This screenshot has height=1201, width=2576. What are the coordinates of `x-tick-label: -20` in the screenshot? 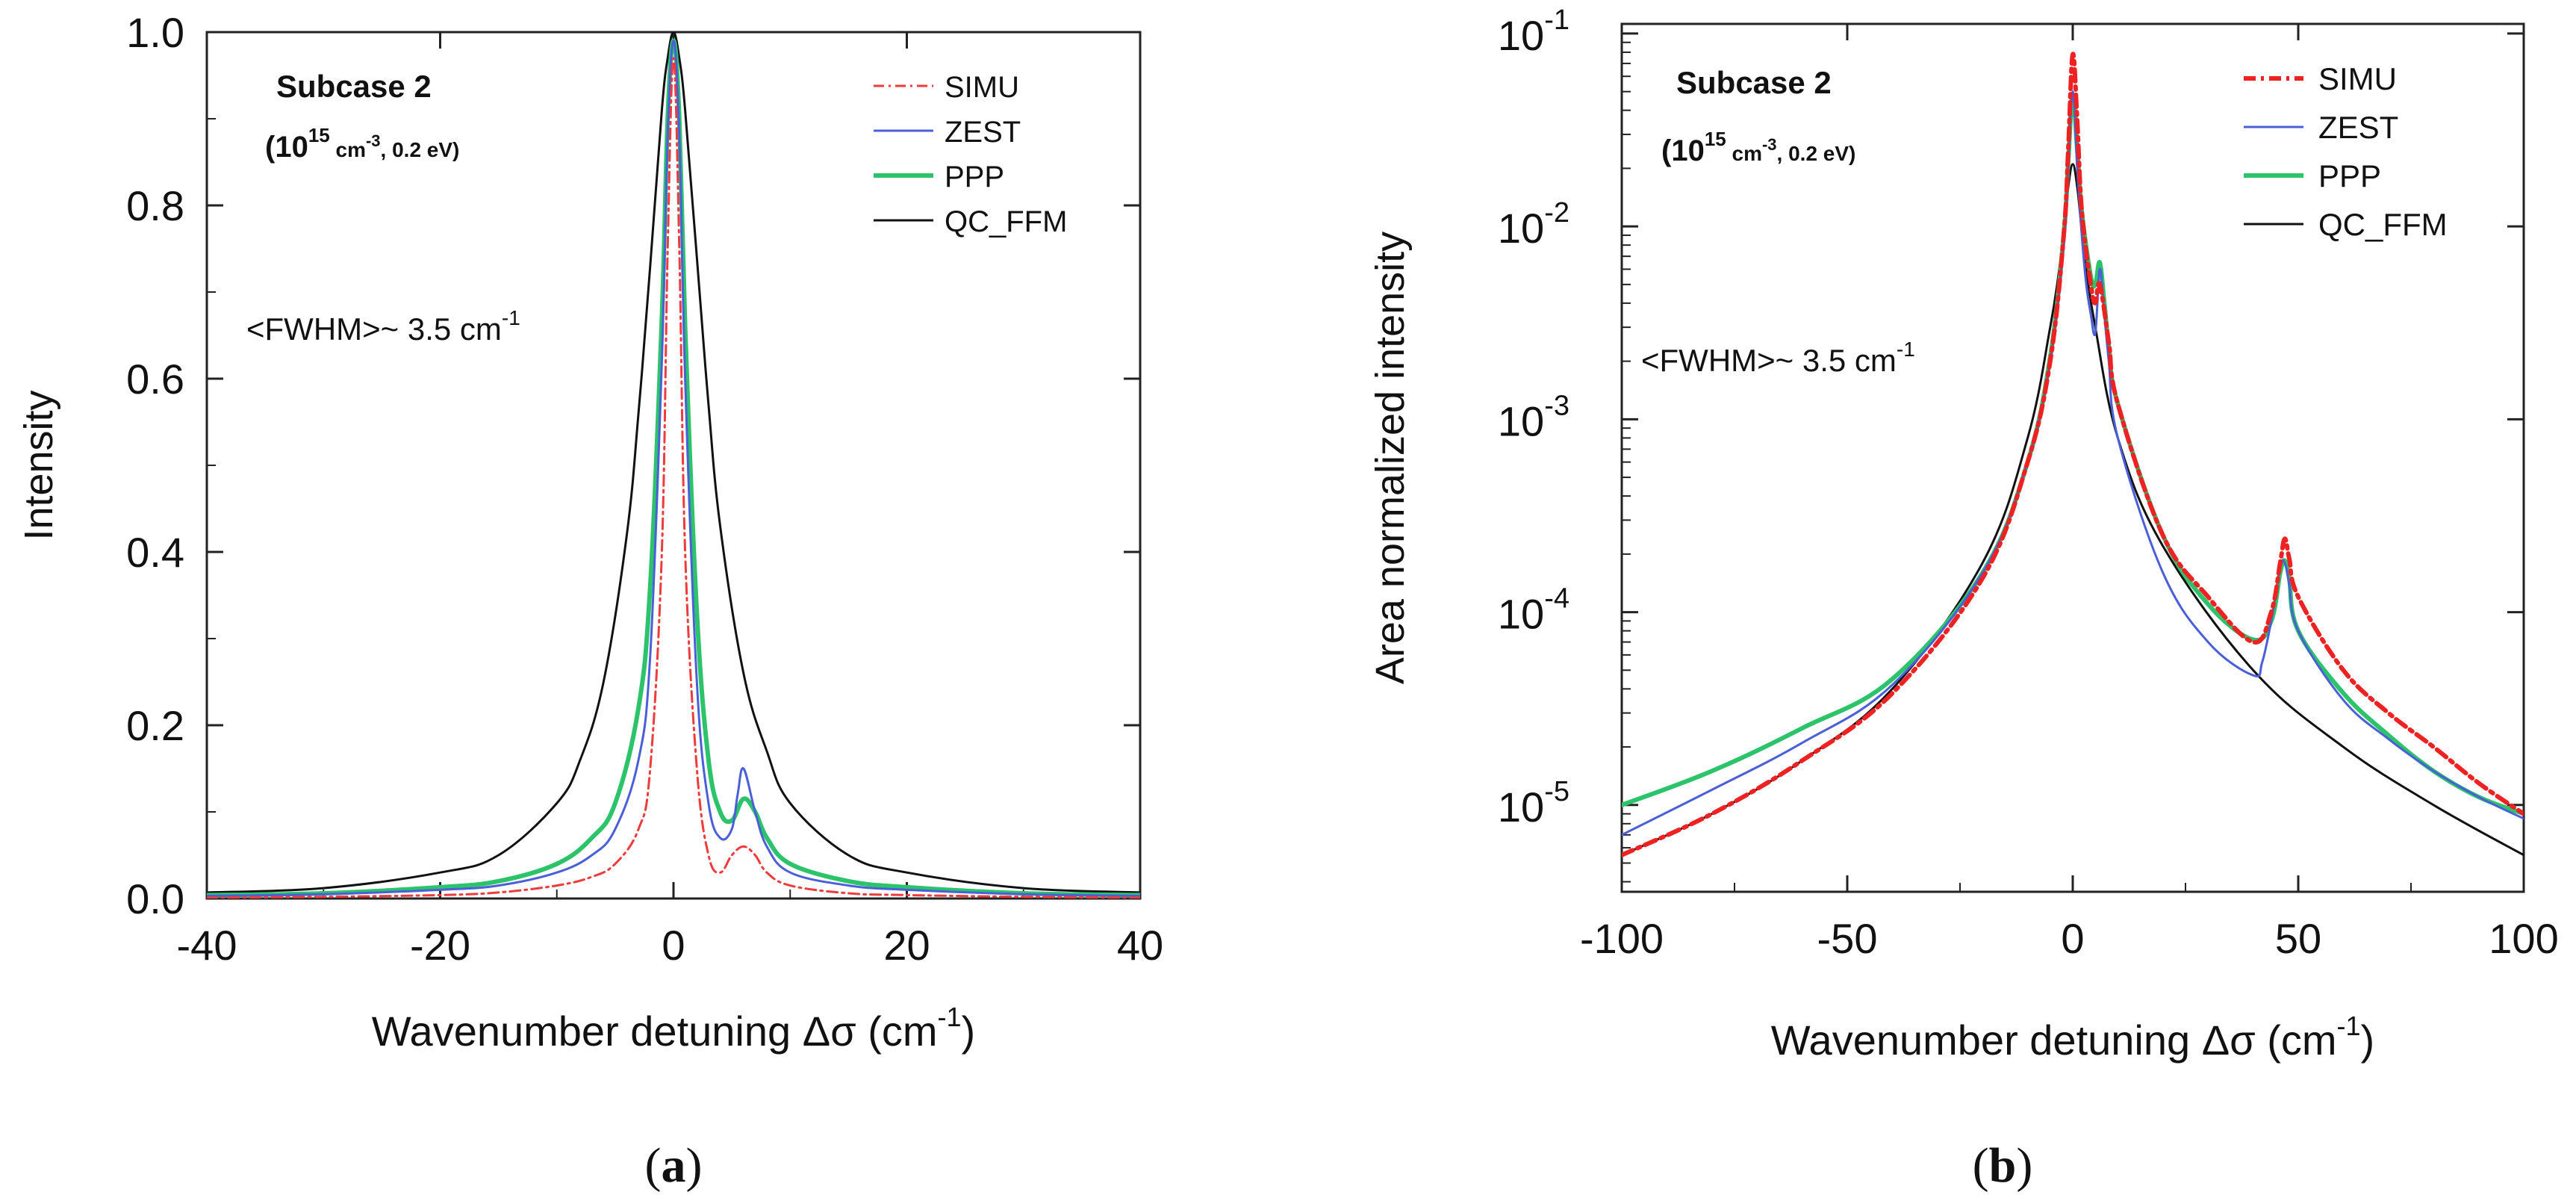 It's located at (440, 945).